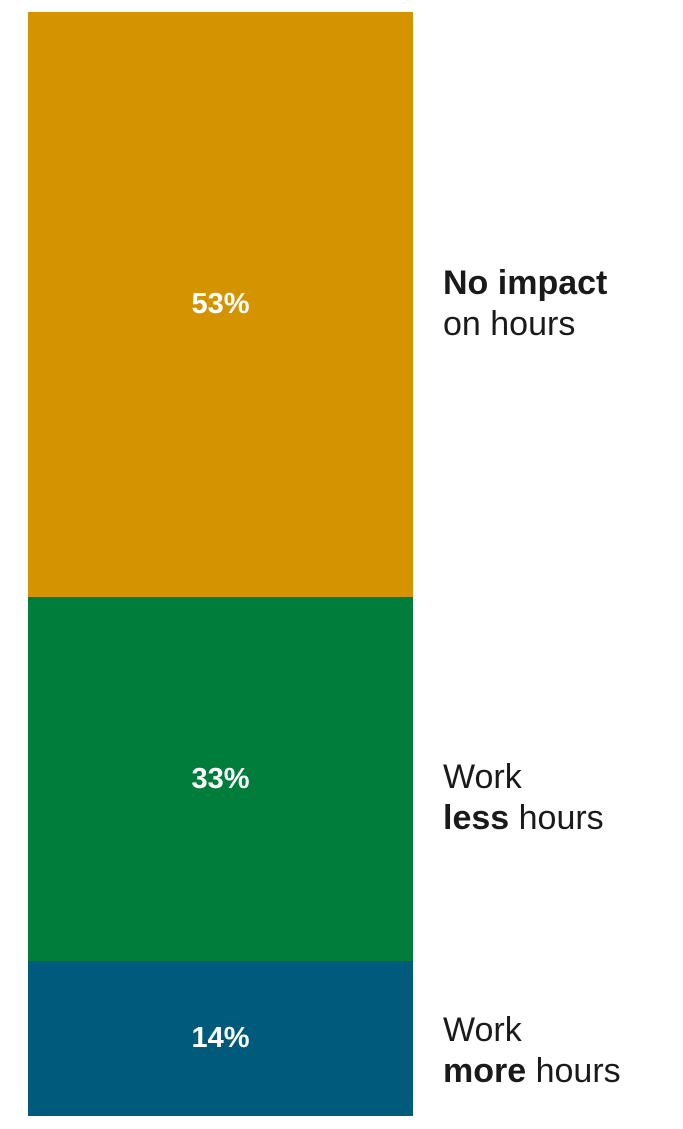 The image size is (683, 1129). I want to click on segment-value-label: 14%, so click(220, 1038).